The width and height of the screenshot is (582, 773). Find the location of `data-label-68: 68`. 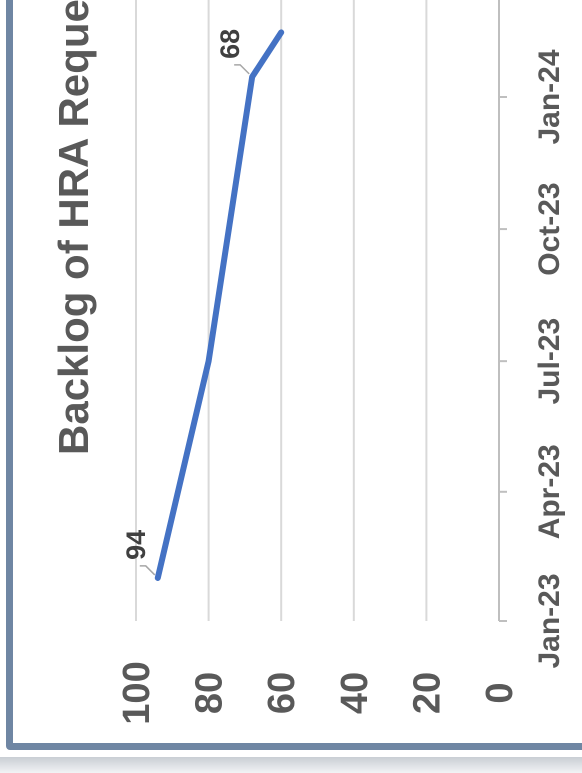

data-label-68: 68 is located at coordinates (230, 44).